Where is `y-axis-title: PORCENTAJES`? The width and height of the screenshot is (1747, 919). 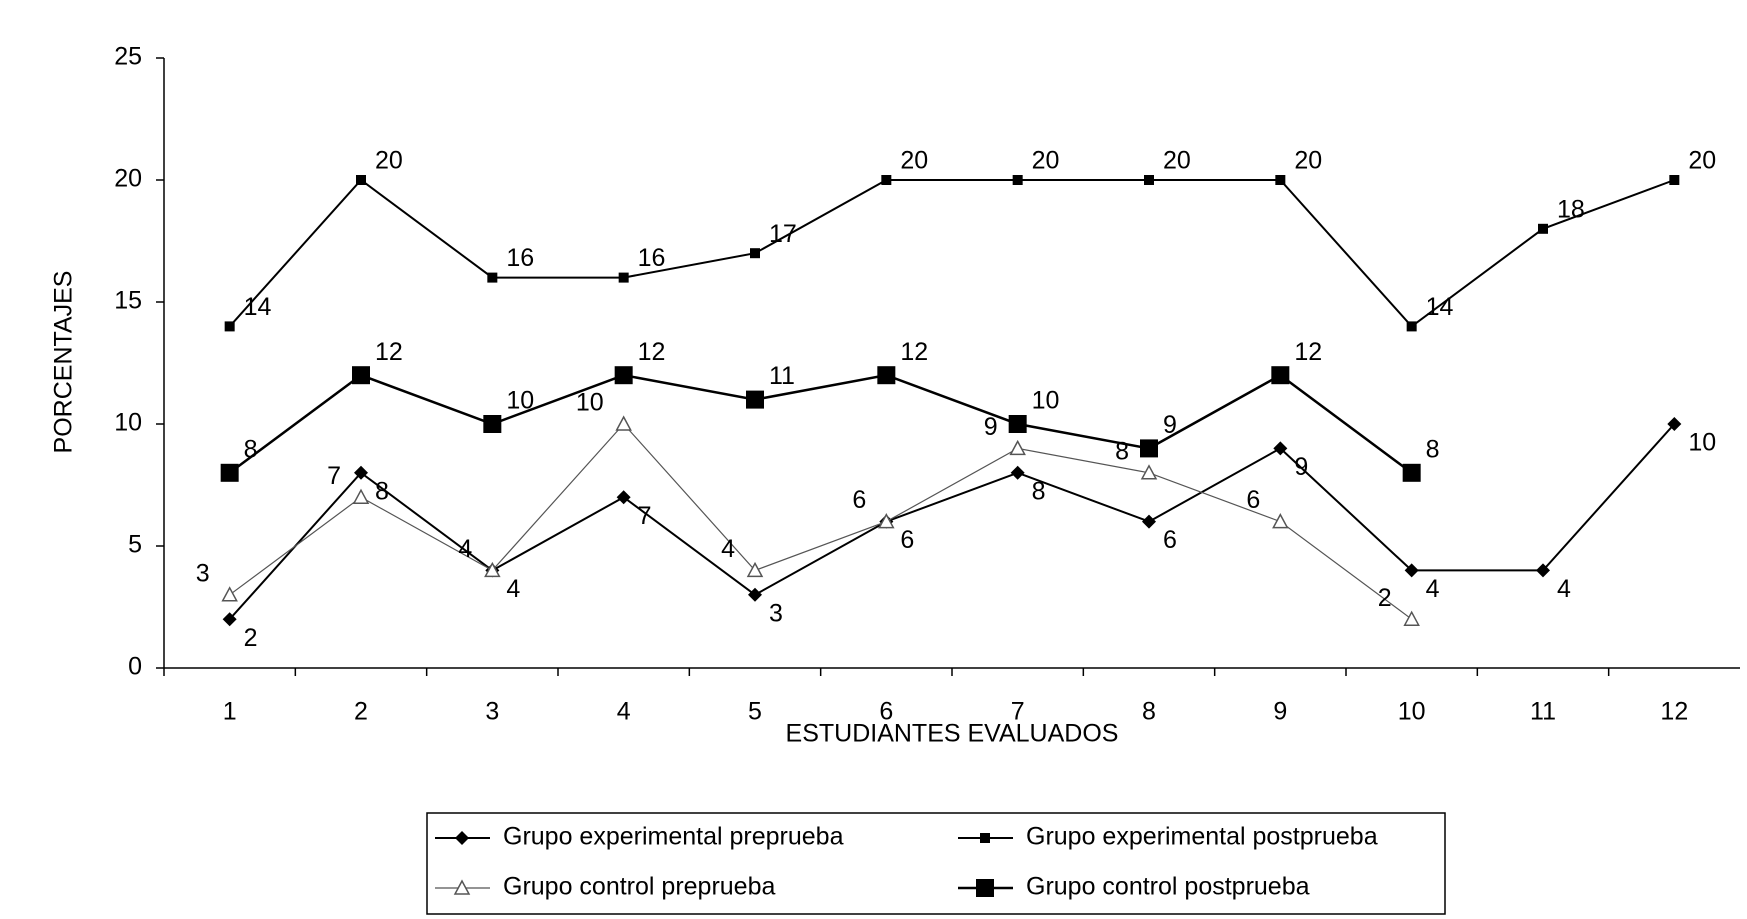
y-axis-title: PORCENTAJES is located at coordinates (64, 362).